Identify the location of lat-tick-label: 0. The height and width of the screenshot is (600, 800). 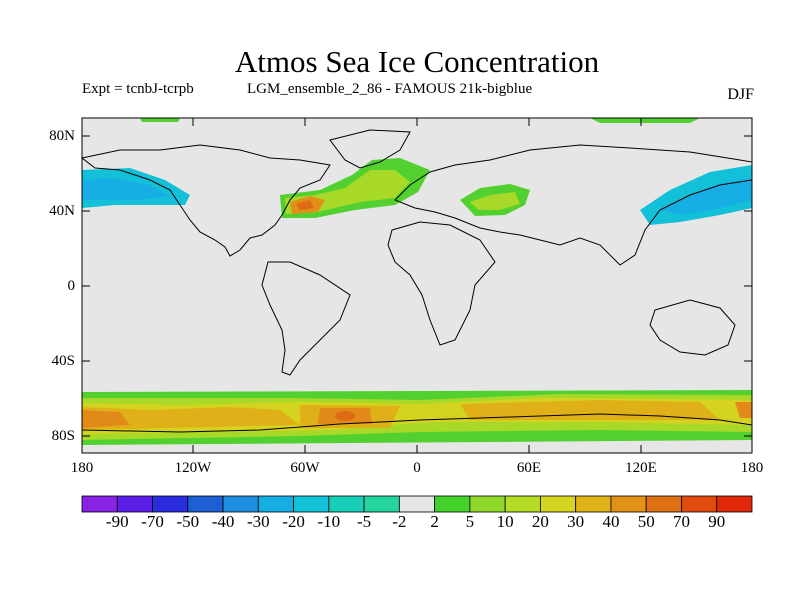
(71, 286).